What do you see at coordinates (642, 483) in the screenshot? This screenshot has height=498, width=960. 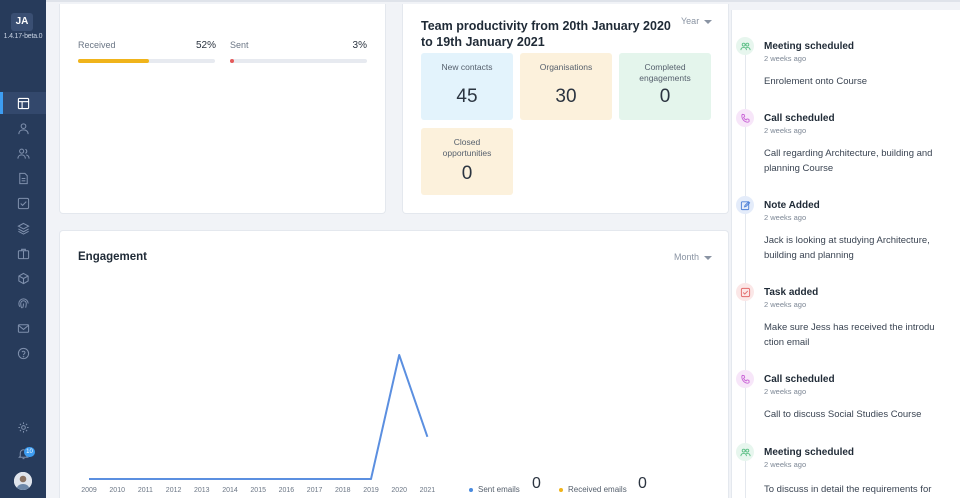 I see `received-emails-count: 0` at bounding box center [642, 483].